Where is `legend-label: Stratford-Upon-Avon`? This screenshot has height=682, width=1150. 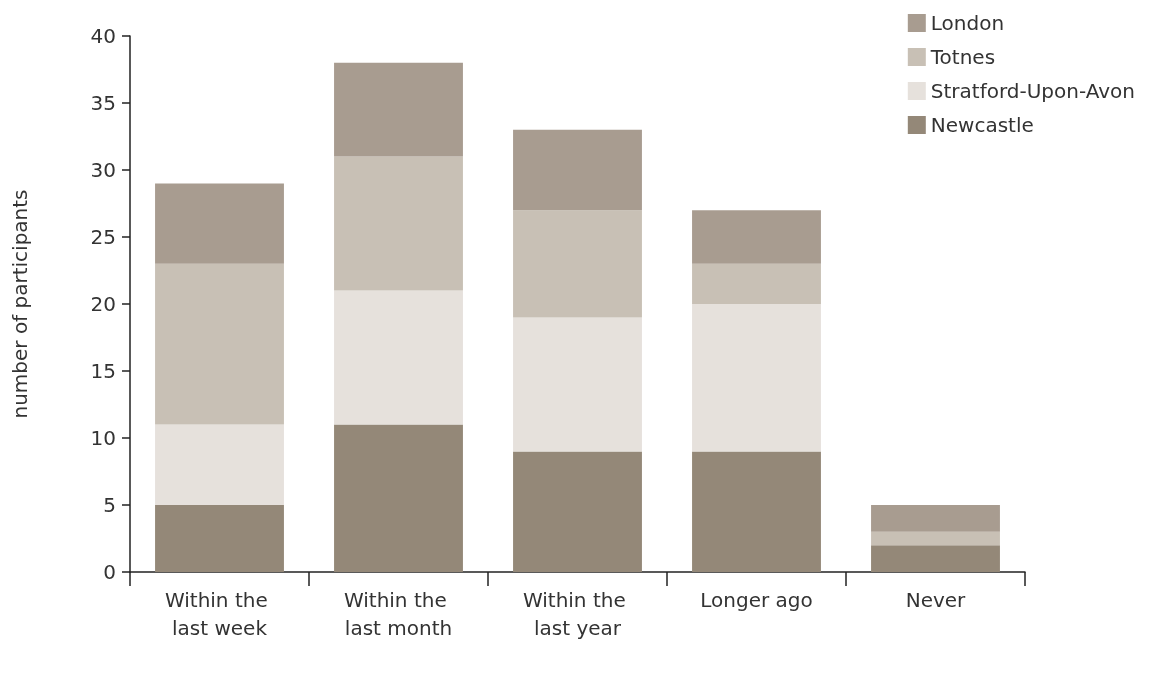 legend-label: Stratford-Upon-Avon is located at coordinates (1032, 91).